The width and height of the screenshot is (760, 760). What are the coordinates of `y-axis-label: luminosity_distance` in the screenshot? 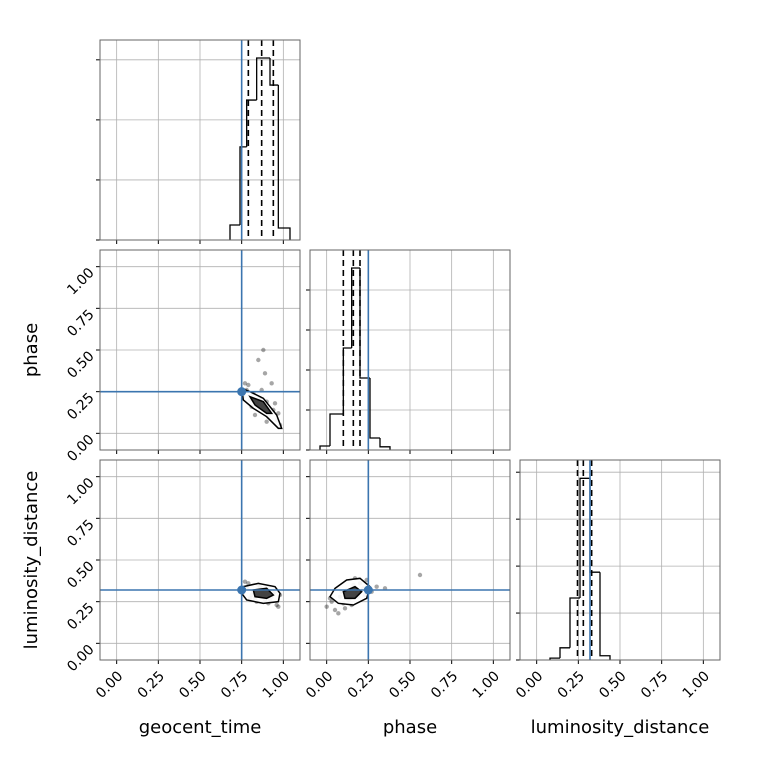 It's located at (31, 560).